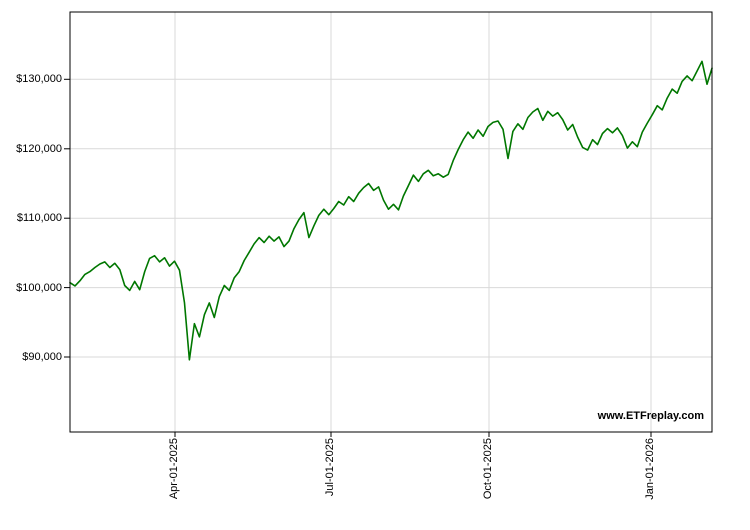 Image resolution: width=750 pixels, height=530 pixels. Describe the element at coordinates (330, 467) in the screenshot. I see `x-axis-label: Jul-01-2025` at that location.